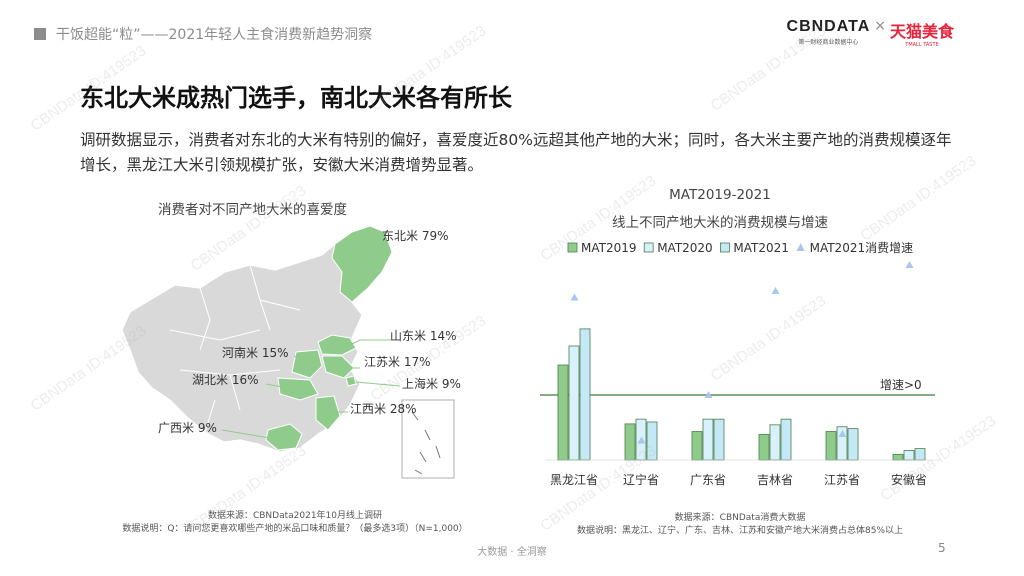 This screenshot has width=1024, height=576. I want to click on reference-label: 增速>0, so click(901, 385).